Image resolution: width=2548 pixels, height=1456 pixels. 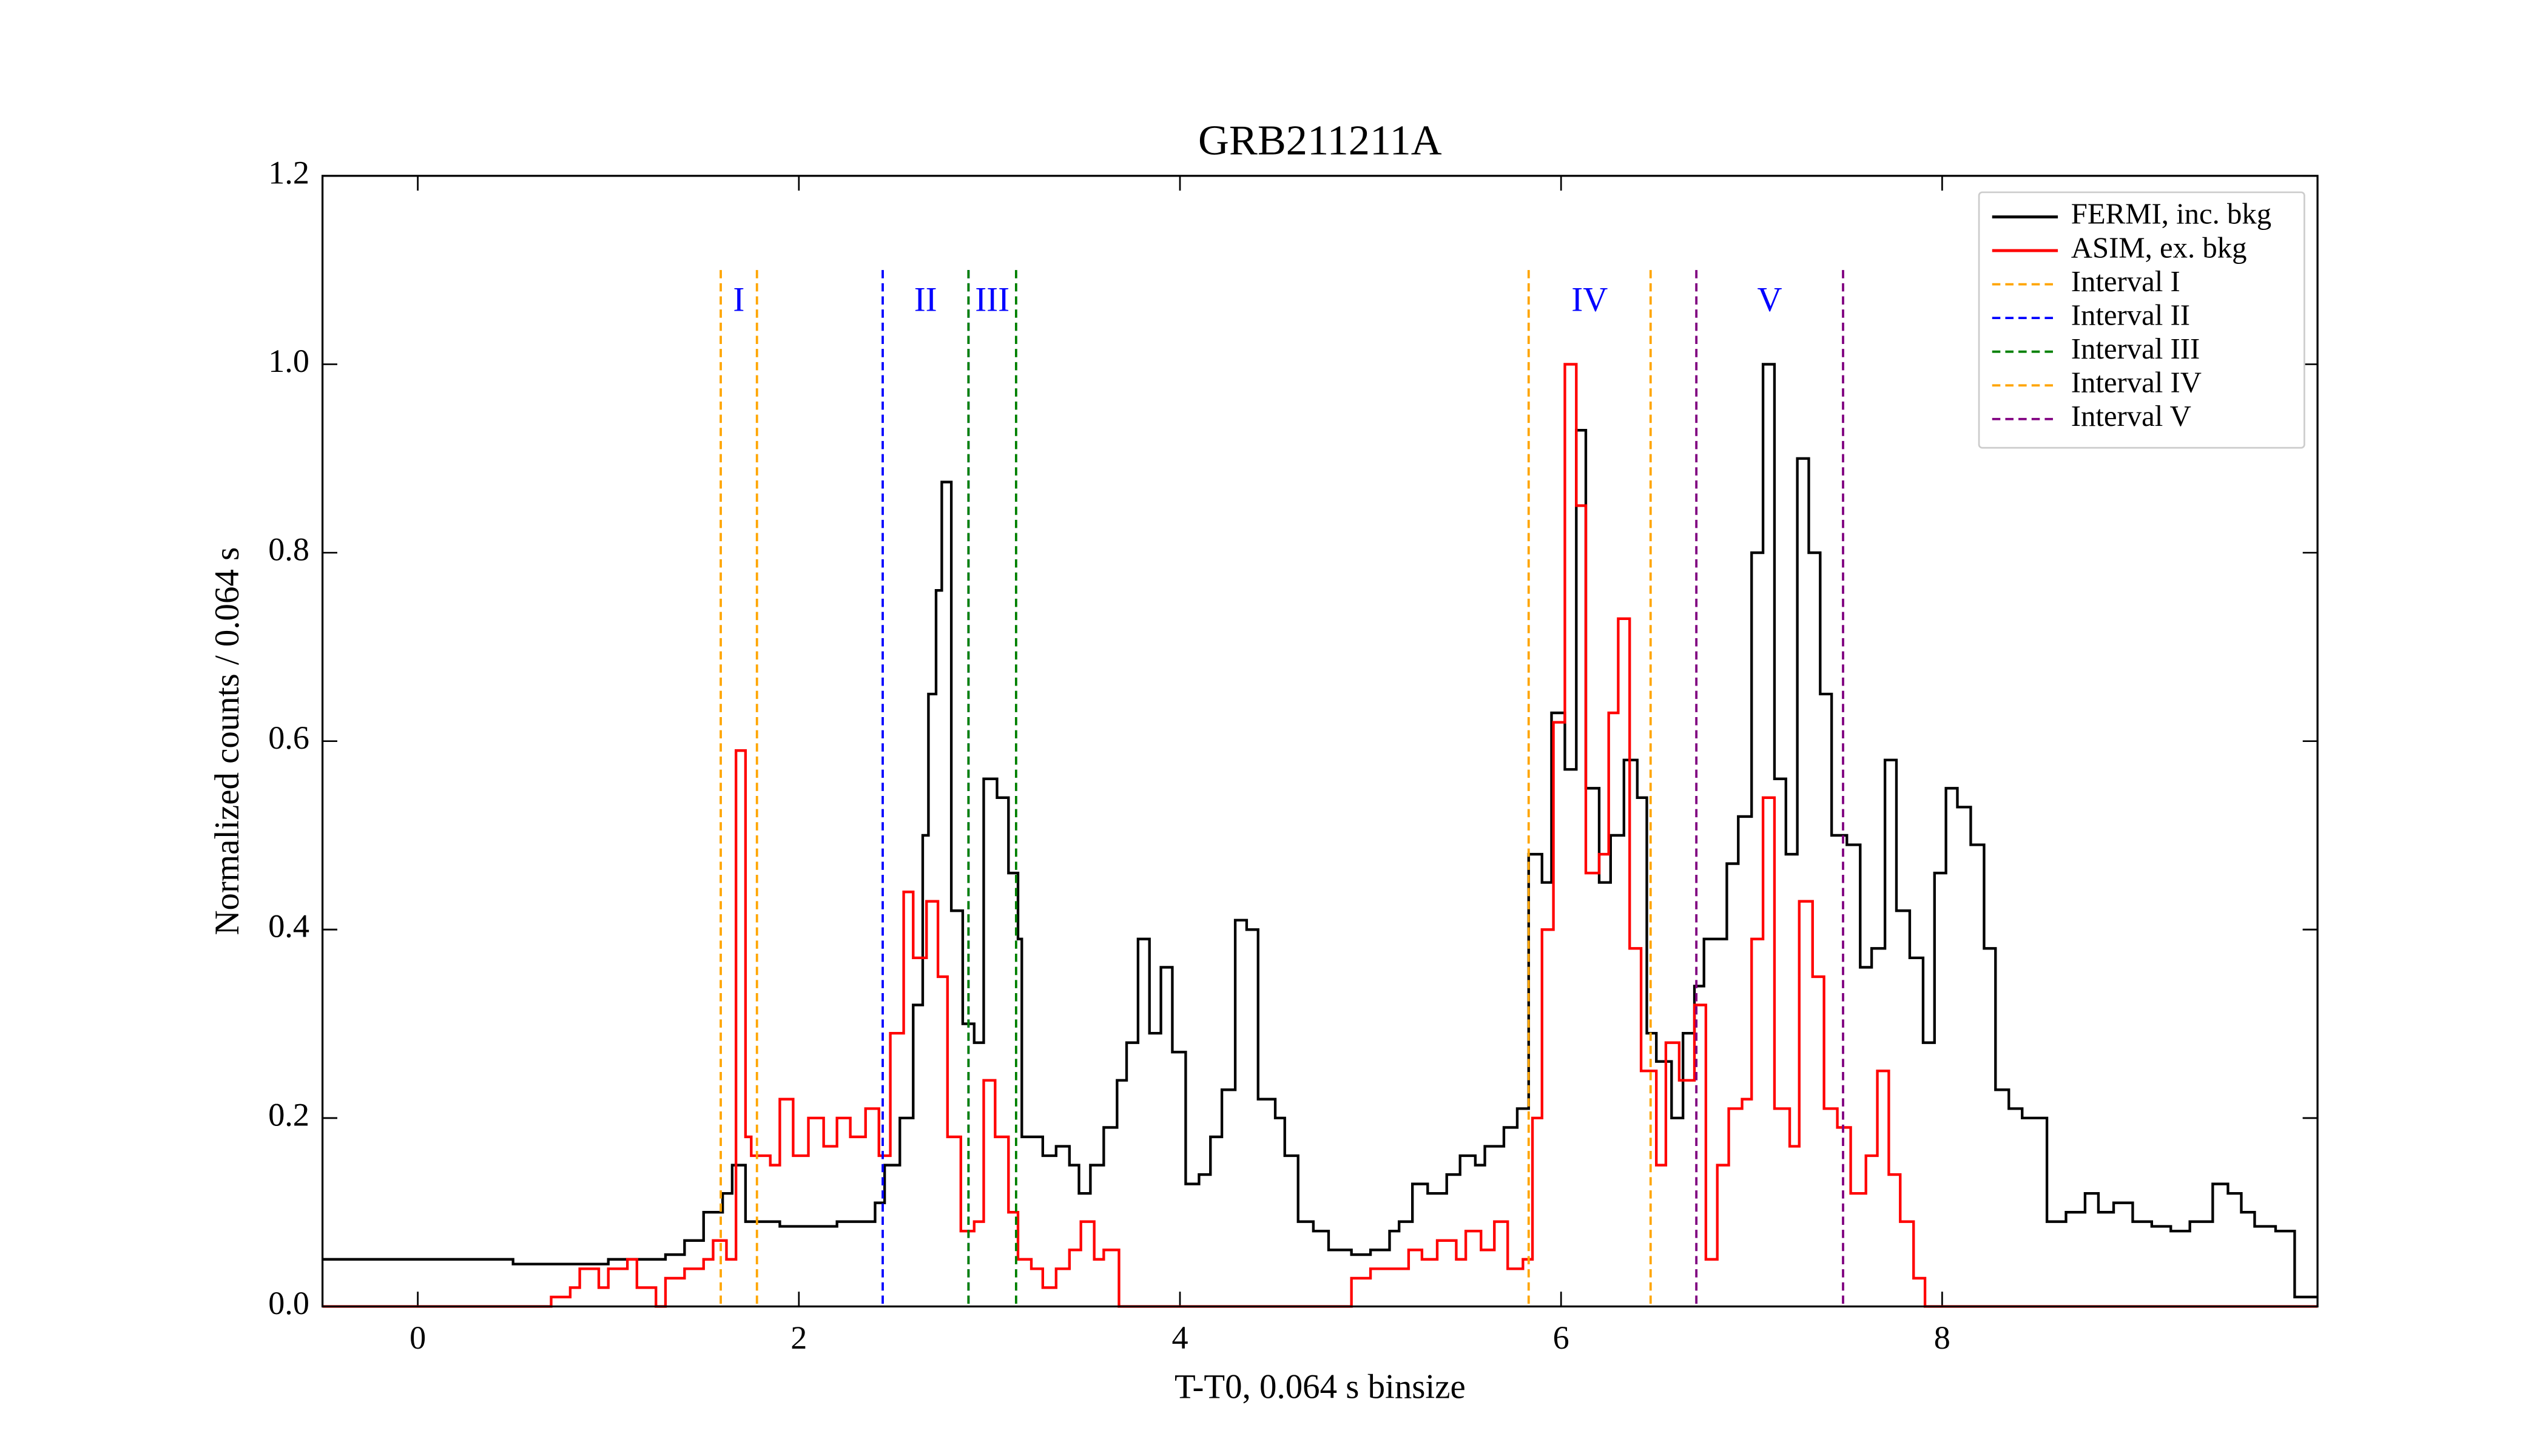 I want to click on y-tick-label: 1.2, so click(x=288, y=172).